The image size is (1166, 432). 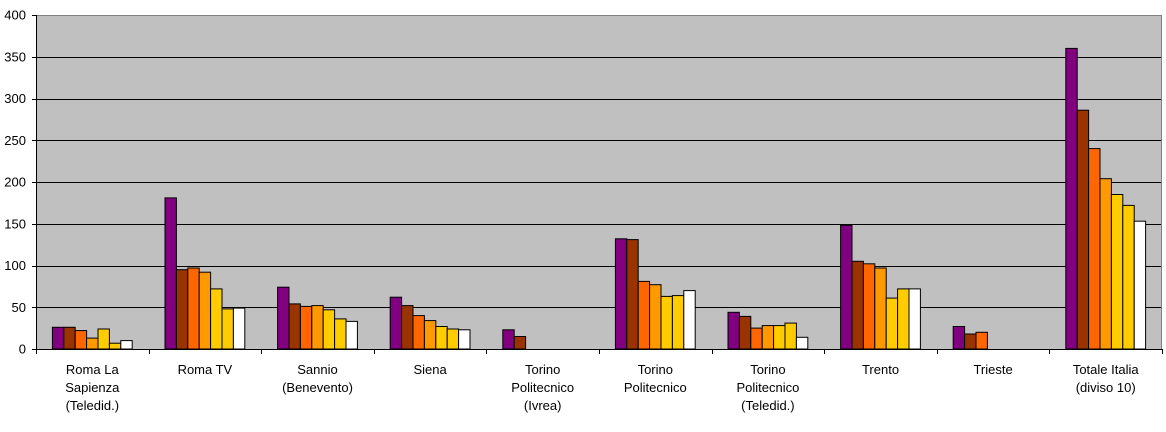 I want to click on x-category-label: Torino Politecnico (Ivrea), so click(x=542, y=387).